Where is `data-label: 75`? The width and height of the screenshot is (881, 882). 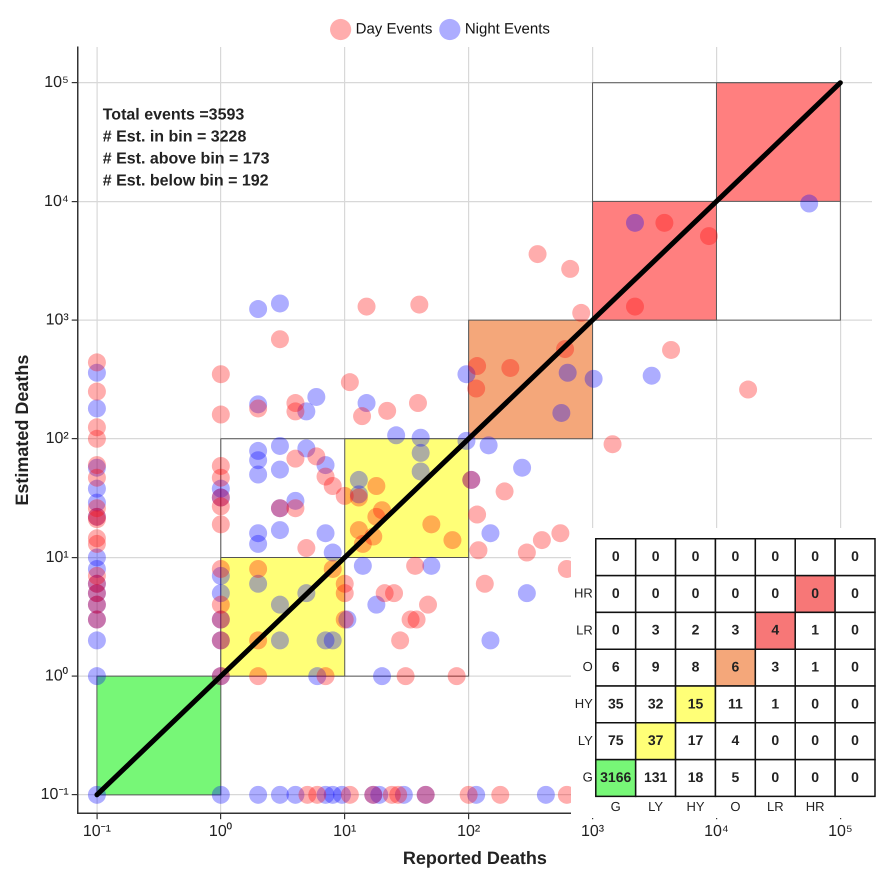 data-label: 75 is located at coordinates (616, 740).